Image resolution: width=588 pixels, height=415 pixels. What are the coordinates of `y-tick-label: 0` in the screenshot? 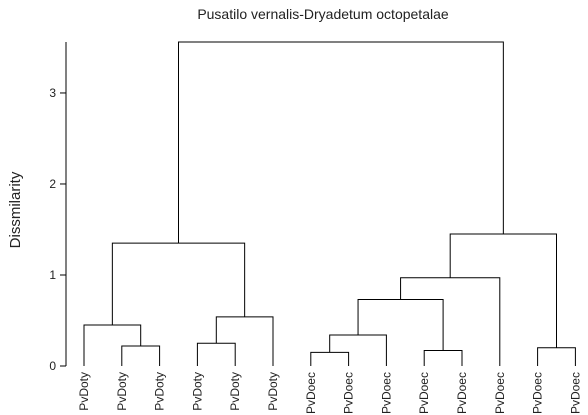 It's located at (52, 366).